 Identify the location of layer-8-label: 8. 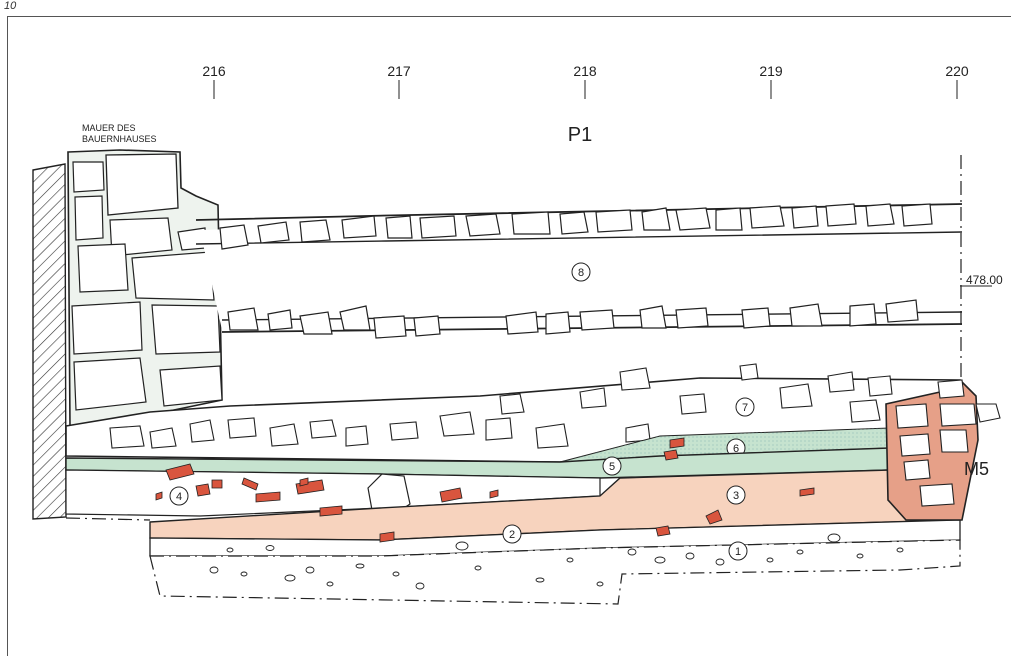
(581, 273).